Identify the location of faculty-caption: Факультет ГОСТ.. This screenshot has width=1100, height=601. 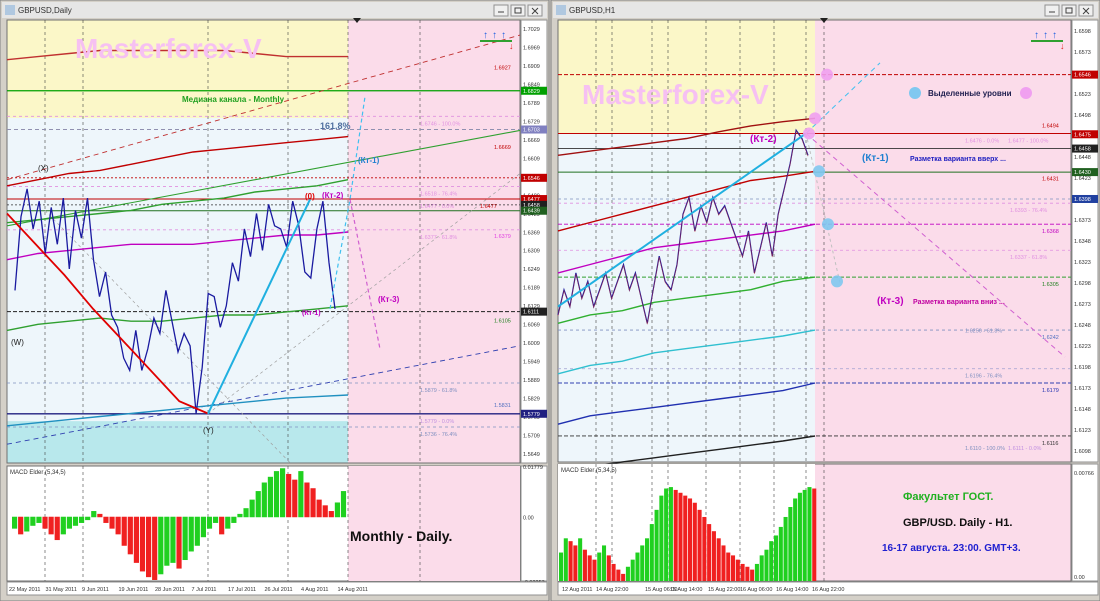
(948, 497).